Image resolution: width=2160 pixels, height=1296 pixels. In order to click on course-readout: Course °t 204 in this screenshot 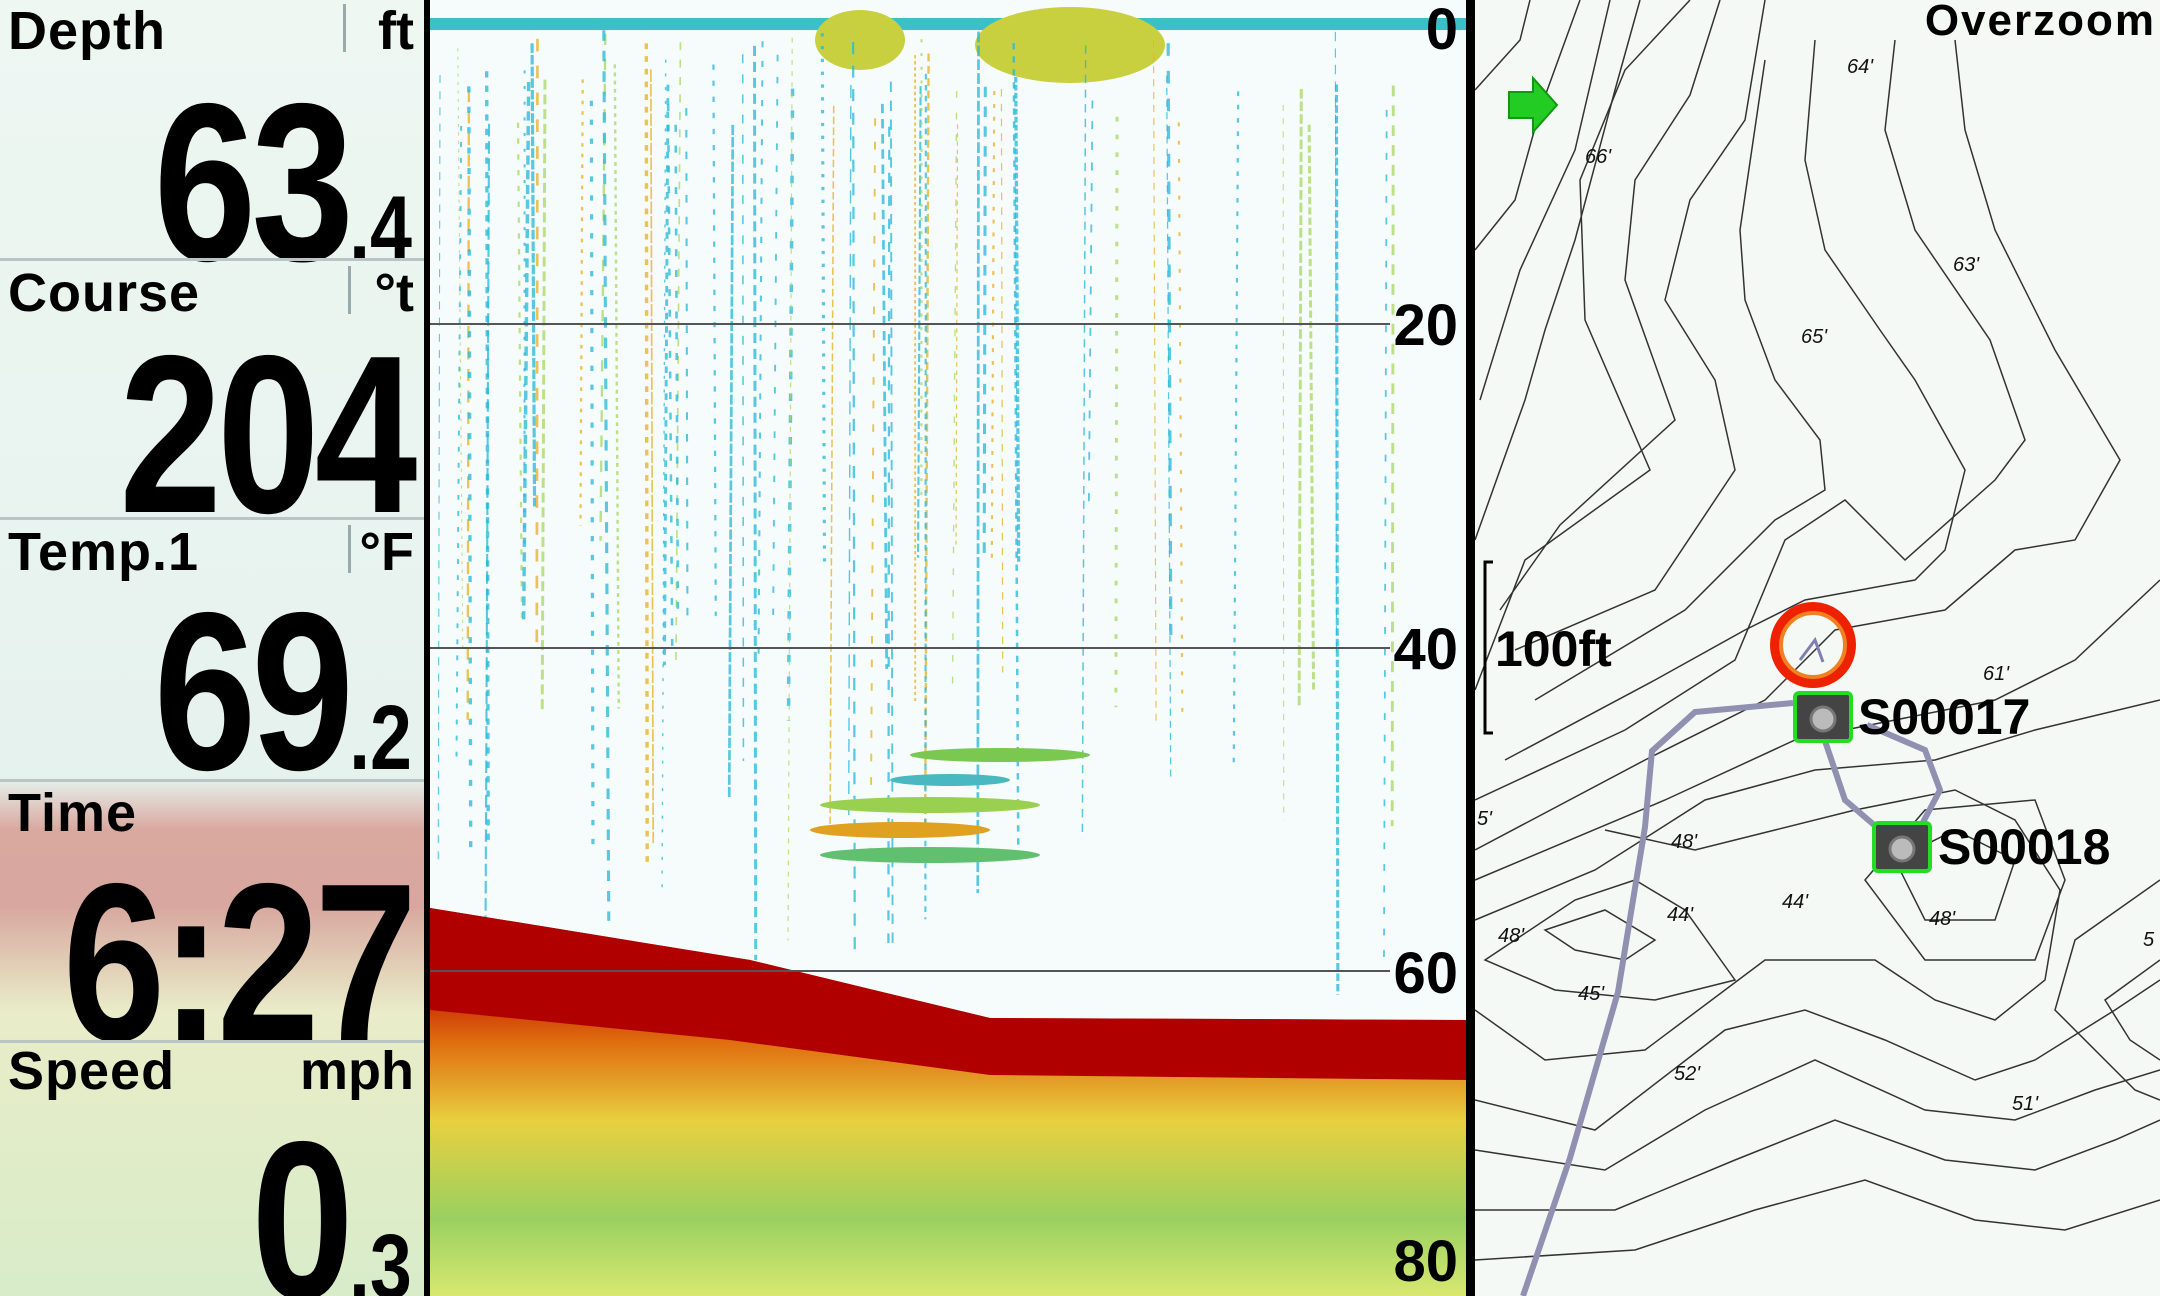, I will do `click(212, 404)`.